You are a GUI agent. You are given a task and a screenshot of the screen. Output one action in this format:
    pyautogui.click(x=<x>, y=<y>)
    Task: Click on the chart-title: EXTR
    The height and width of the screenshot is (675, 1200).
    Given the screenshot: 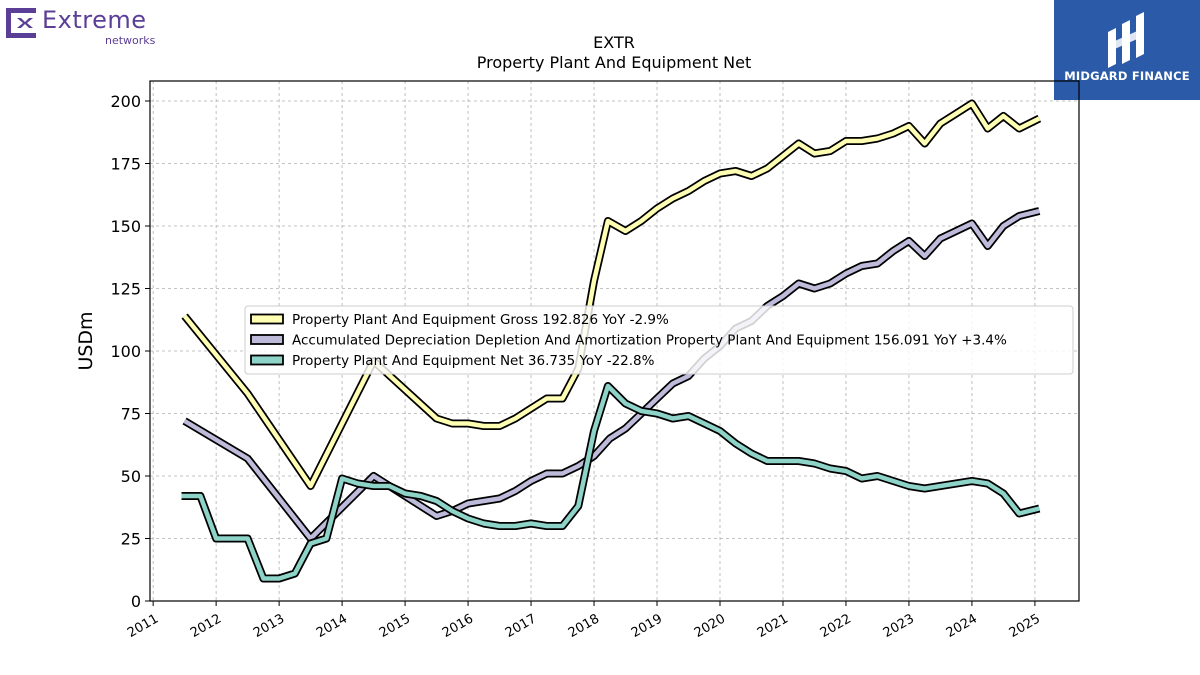 What is the action you would take?
    pyautogui.click(x=614, y=42)
    